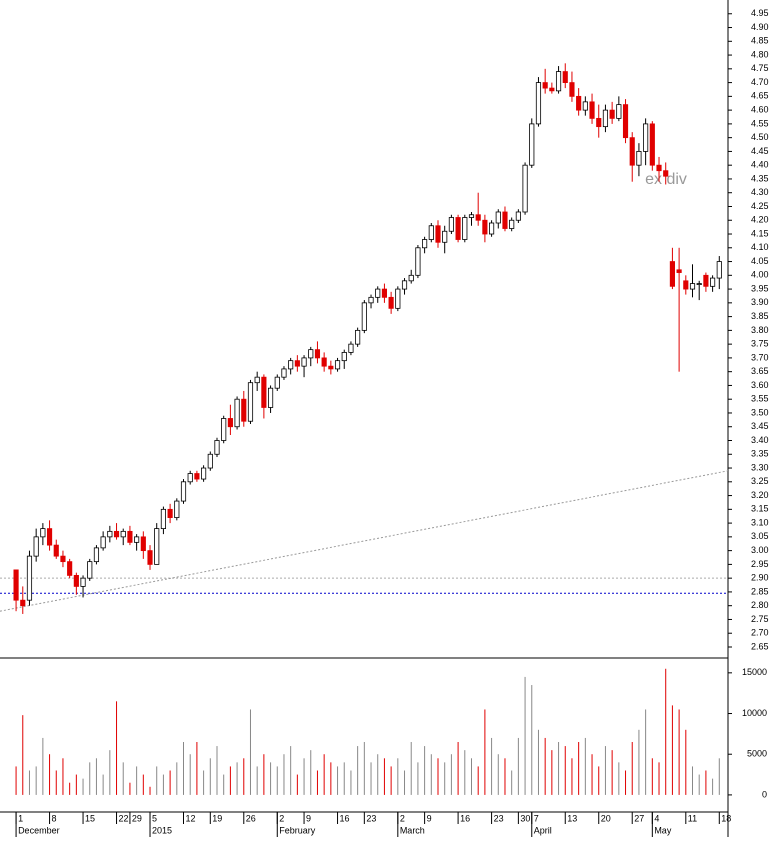  I want to click on y-tick-label: 4.30, so click(760, 192).